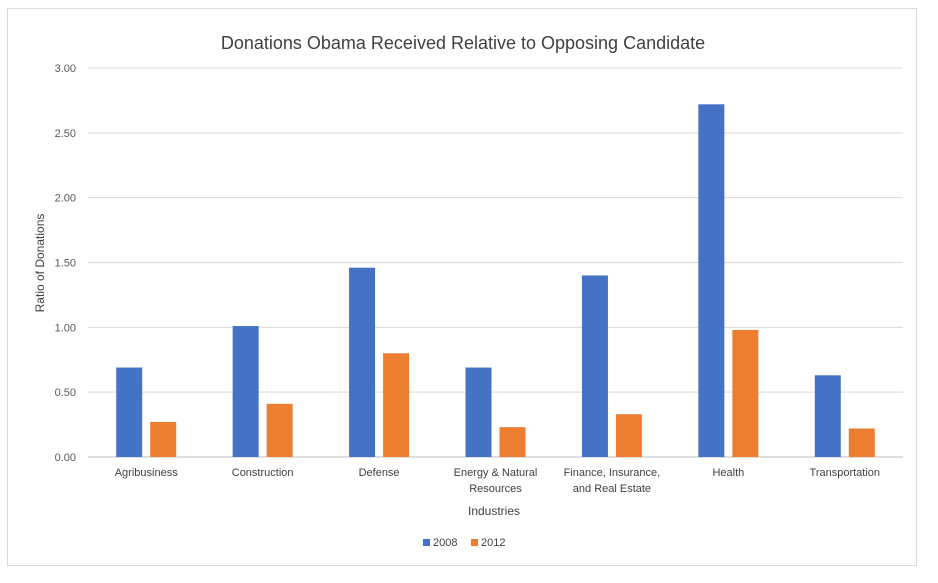 Image resolution: width=938 pixels, height=583 pixels. I want to click on x-category-label: Defense, so click(379, 473).